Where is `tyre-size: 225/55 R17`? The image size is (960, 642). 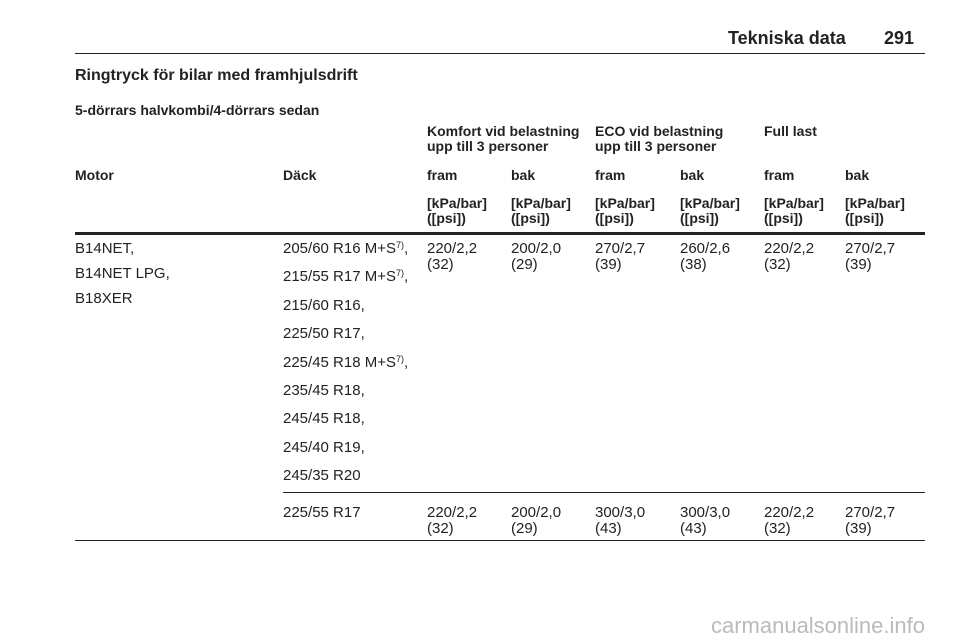
tyre-size: 225/55 R17 is located at coordinates (322, 512).